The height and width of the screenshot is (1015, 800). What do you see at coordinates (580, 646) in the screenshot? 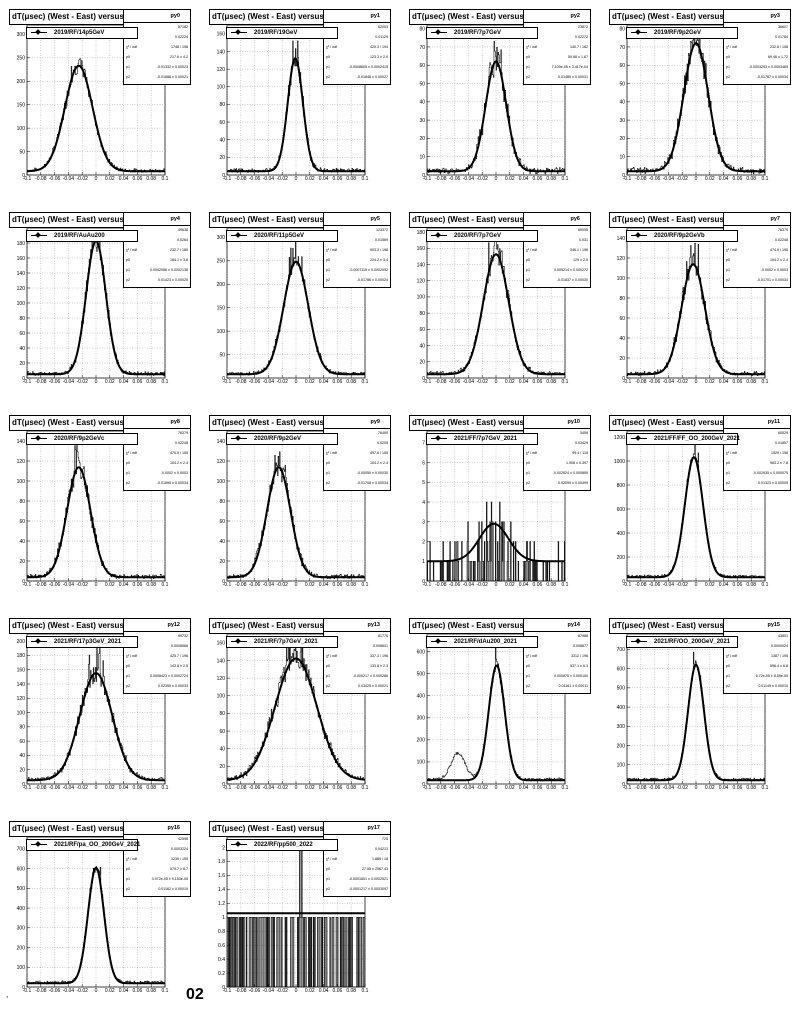
I see `stats-value: 0.008877` at bounding box center [580, 646].